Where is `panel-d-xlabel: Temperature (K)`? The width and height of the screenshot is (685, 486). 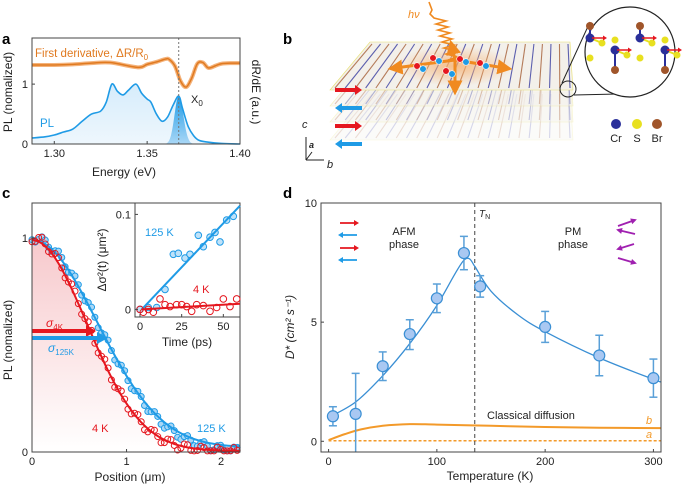 panel-d-xlabel: Temperature (K) is located at coordinates (490, 476).